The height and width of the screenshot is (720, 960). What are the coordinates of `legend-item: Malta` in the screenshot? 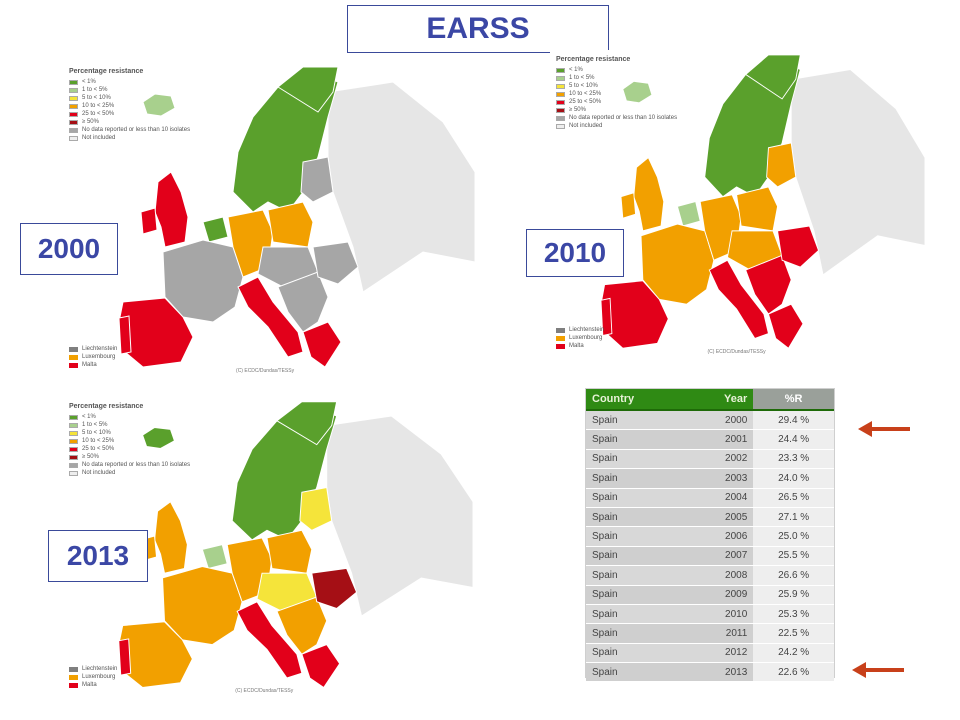 It's located at (93, 365).